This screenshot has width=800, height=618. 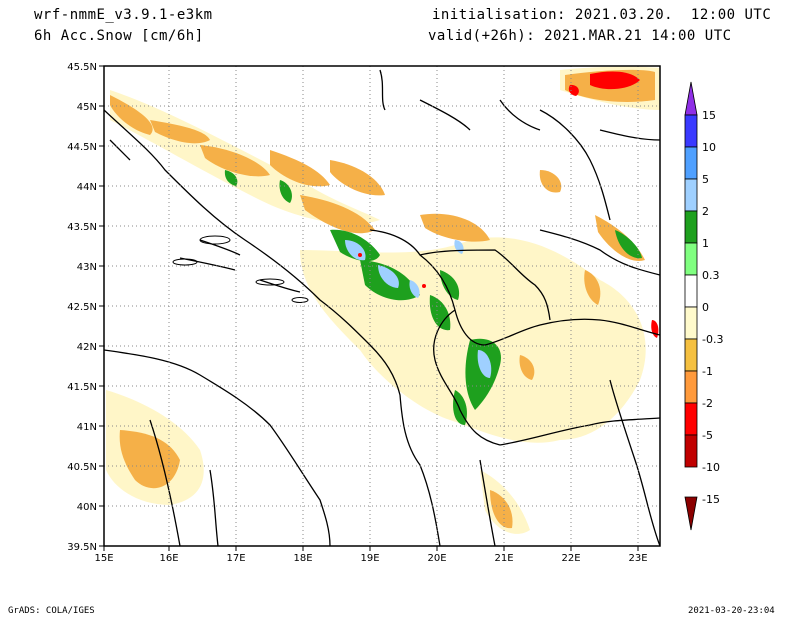 What do you see at coordinates (302, 558) in the screenshot?
I see `lon-label: 18E` at bounding box center [302, 558].